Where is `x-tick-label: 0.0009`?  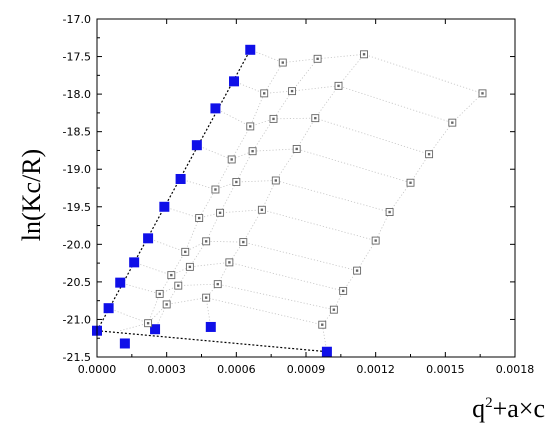 x-tick-label: 0.0009 is located at coordinates (306, 369).